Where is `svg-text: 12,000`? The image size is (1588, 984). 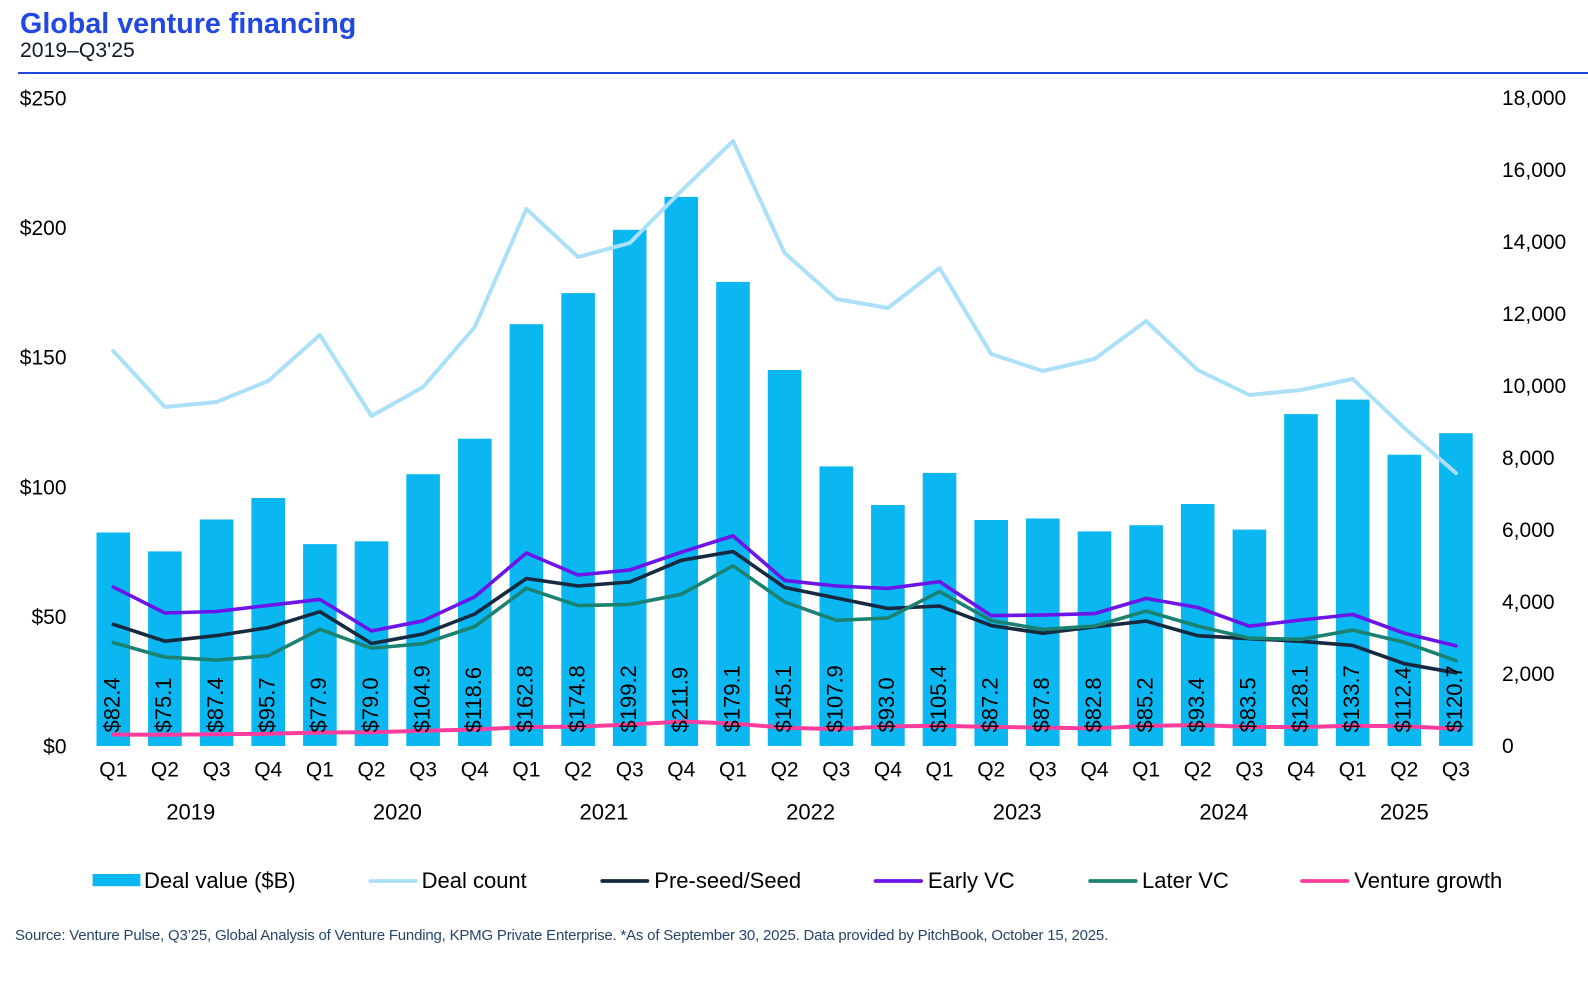 svg-text: 12,000 is located at coordinates (1534, 314).